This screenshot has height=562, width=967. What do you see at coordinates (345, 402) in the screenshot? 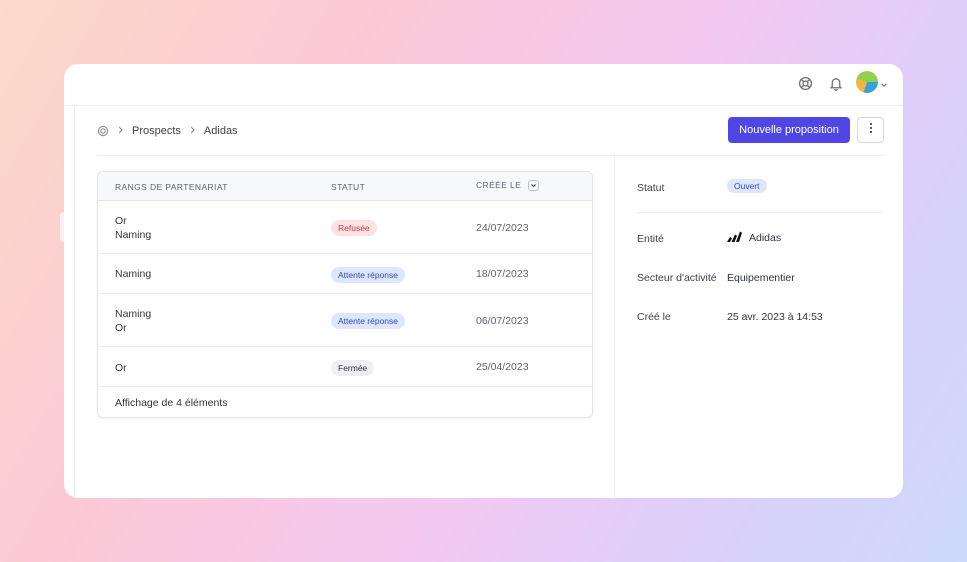
I see `table-footer: Affichage de 4 éléments` at bounding box center [345, 402].